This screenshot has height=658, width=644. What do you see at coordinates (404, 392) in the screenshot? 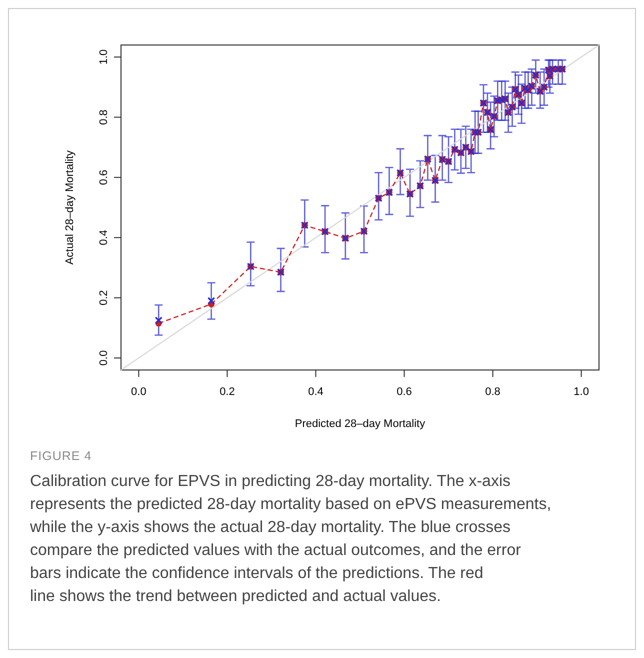
I see `x-tick-label: 0.6` at bounding box center [404, 392].